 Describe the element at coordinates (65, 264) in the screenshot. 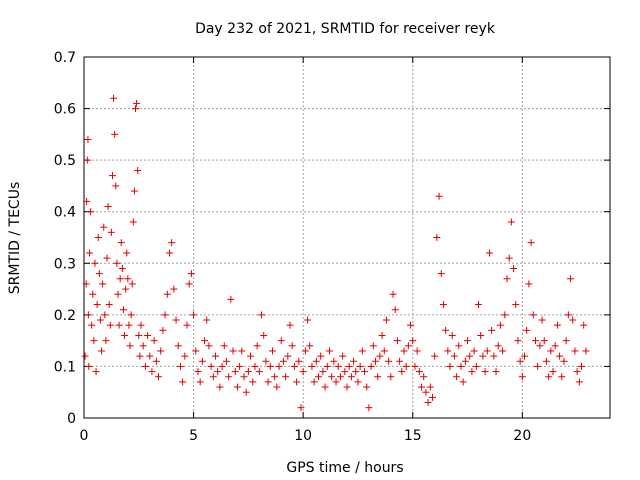

I see `y-tick-label: 0.3` at that location.